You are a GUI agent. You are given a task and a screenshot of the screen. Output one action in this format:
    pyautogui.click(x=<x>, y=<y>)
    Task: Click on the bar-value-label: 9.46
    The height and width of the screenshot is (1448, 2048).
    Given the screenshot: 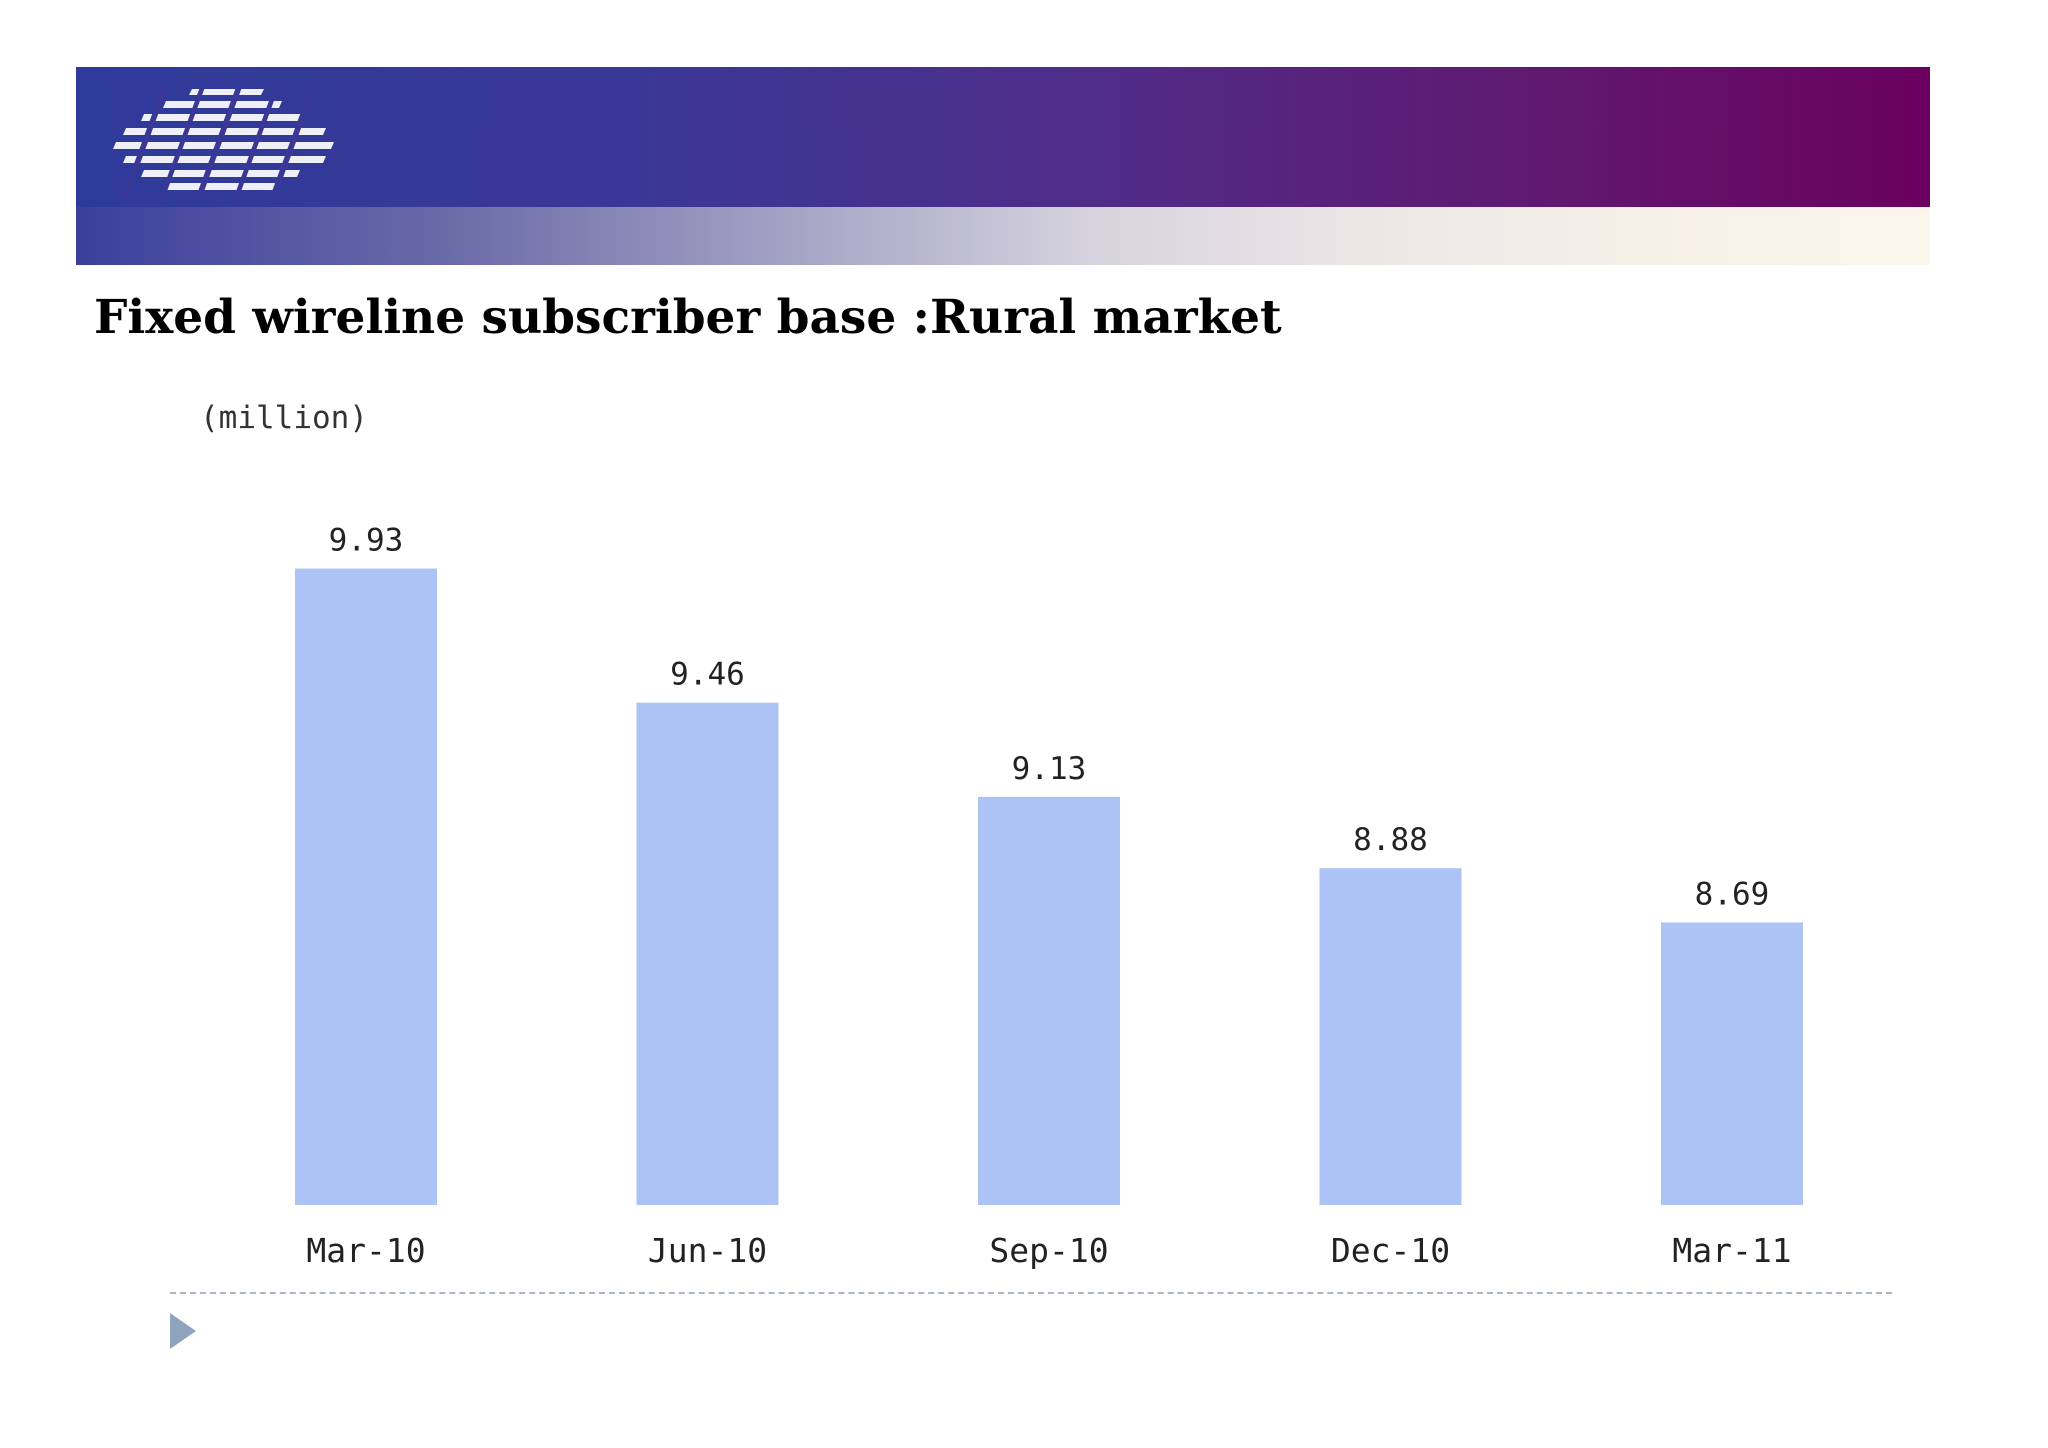 What is the action you would take?
    pyautogui.click(x=707, y=675)
    